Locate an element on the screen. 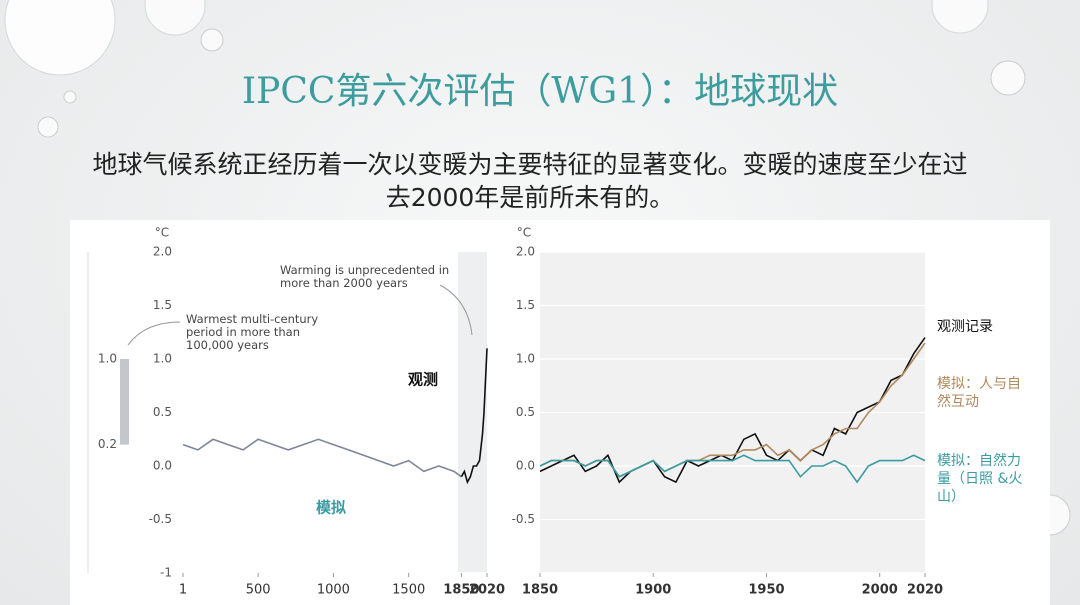 This screenshot has height=605, width=1080. x-tick-label: 2000 is located at coordinates (880, 590).